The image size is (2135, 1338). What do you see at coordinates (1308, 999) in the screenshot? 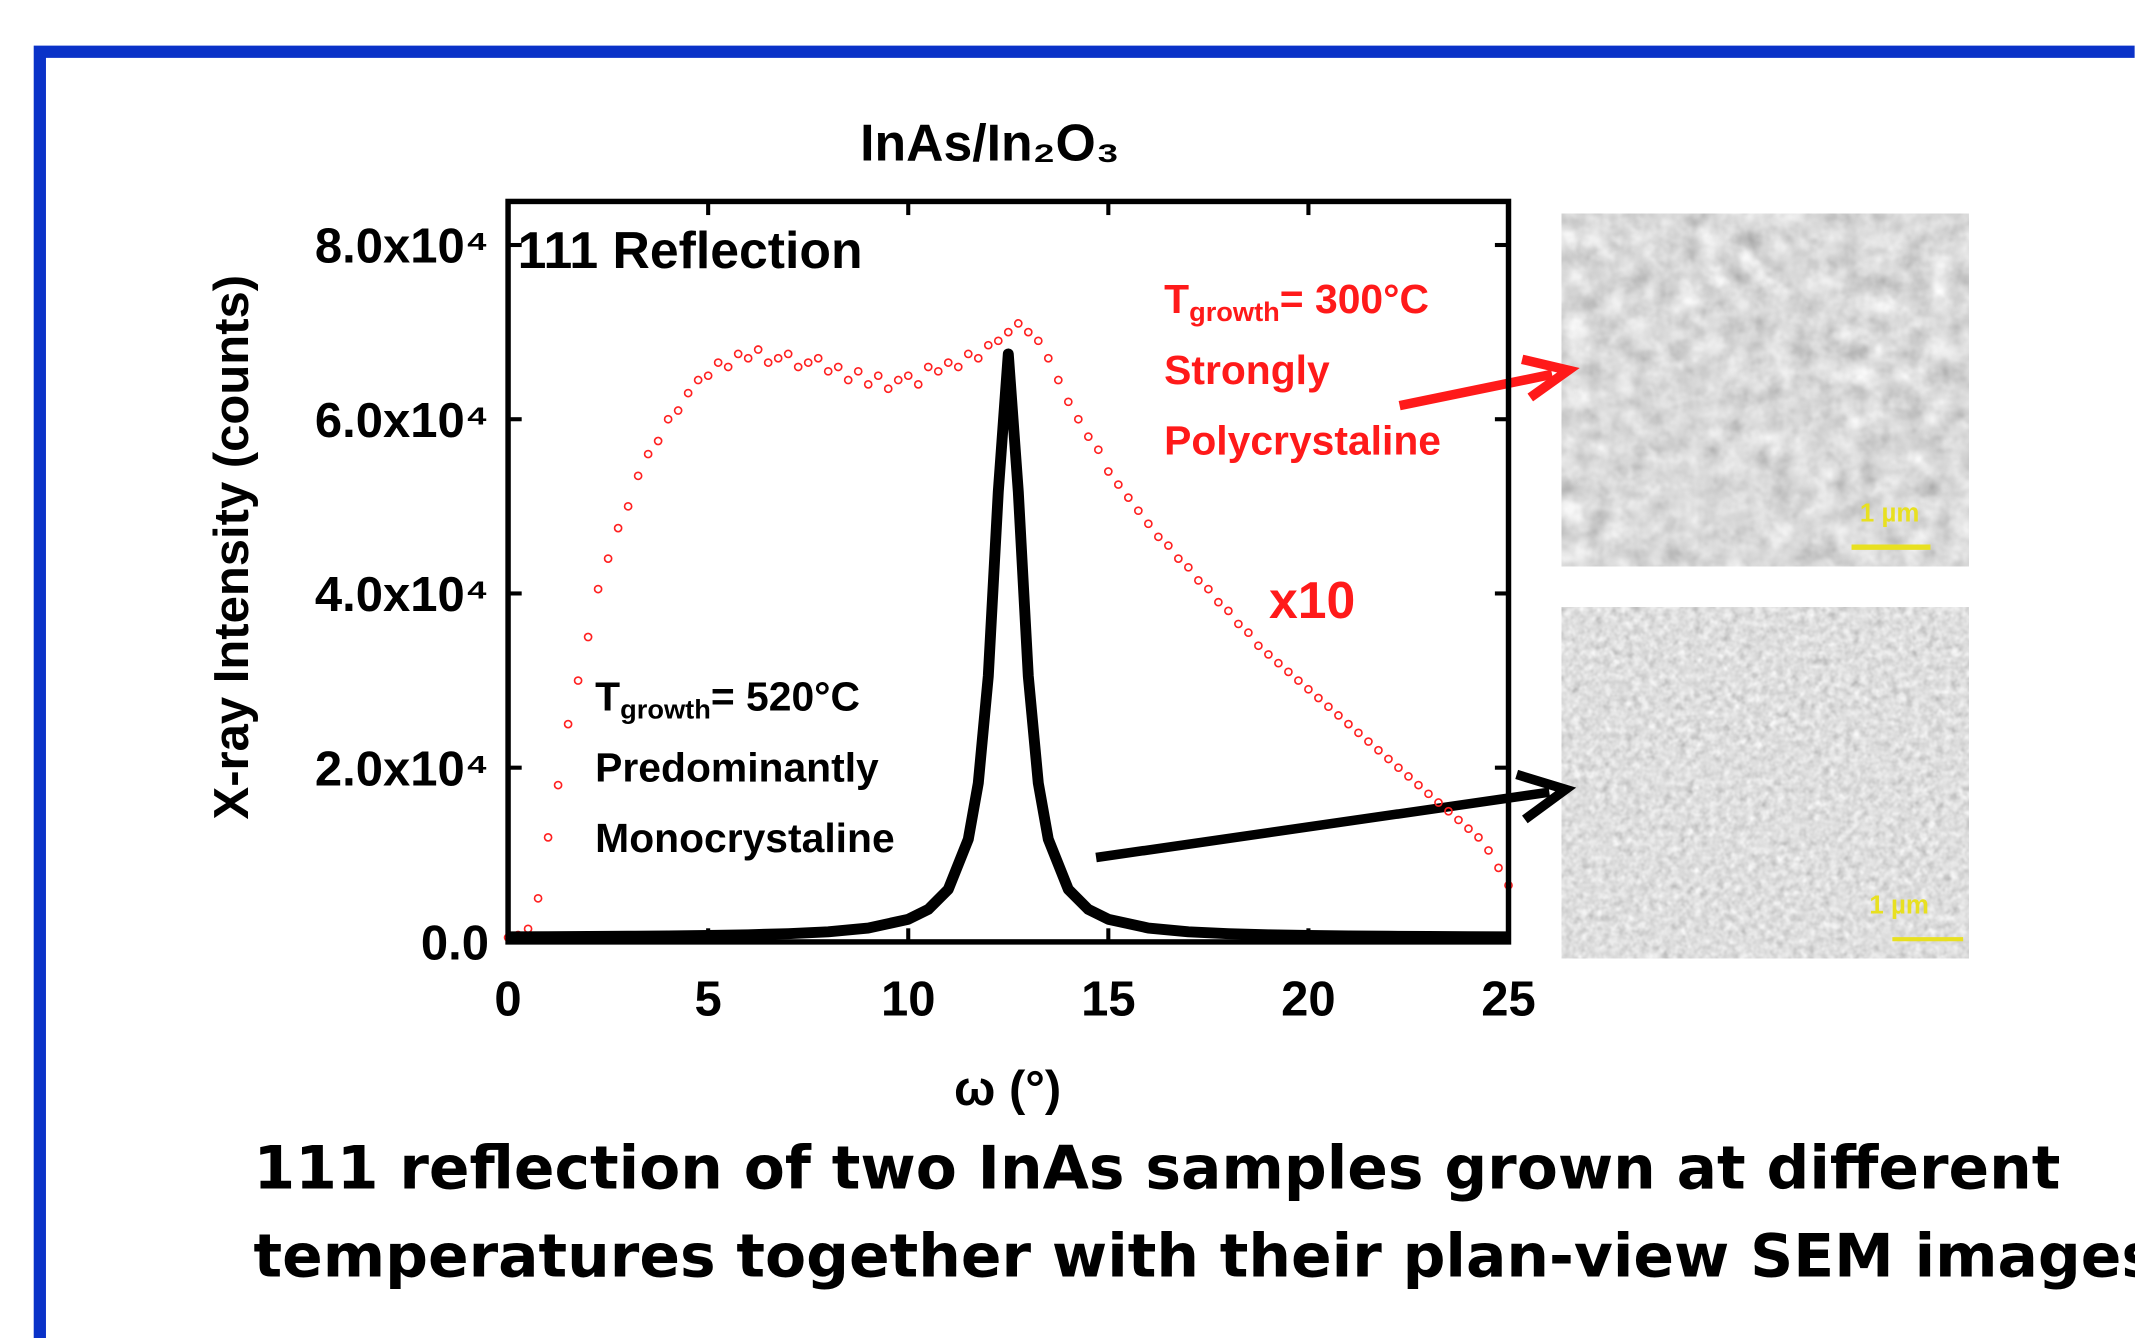
I see `x-tick-label: 20` at bounding box center [1308, 999].